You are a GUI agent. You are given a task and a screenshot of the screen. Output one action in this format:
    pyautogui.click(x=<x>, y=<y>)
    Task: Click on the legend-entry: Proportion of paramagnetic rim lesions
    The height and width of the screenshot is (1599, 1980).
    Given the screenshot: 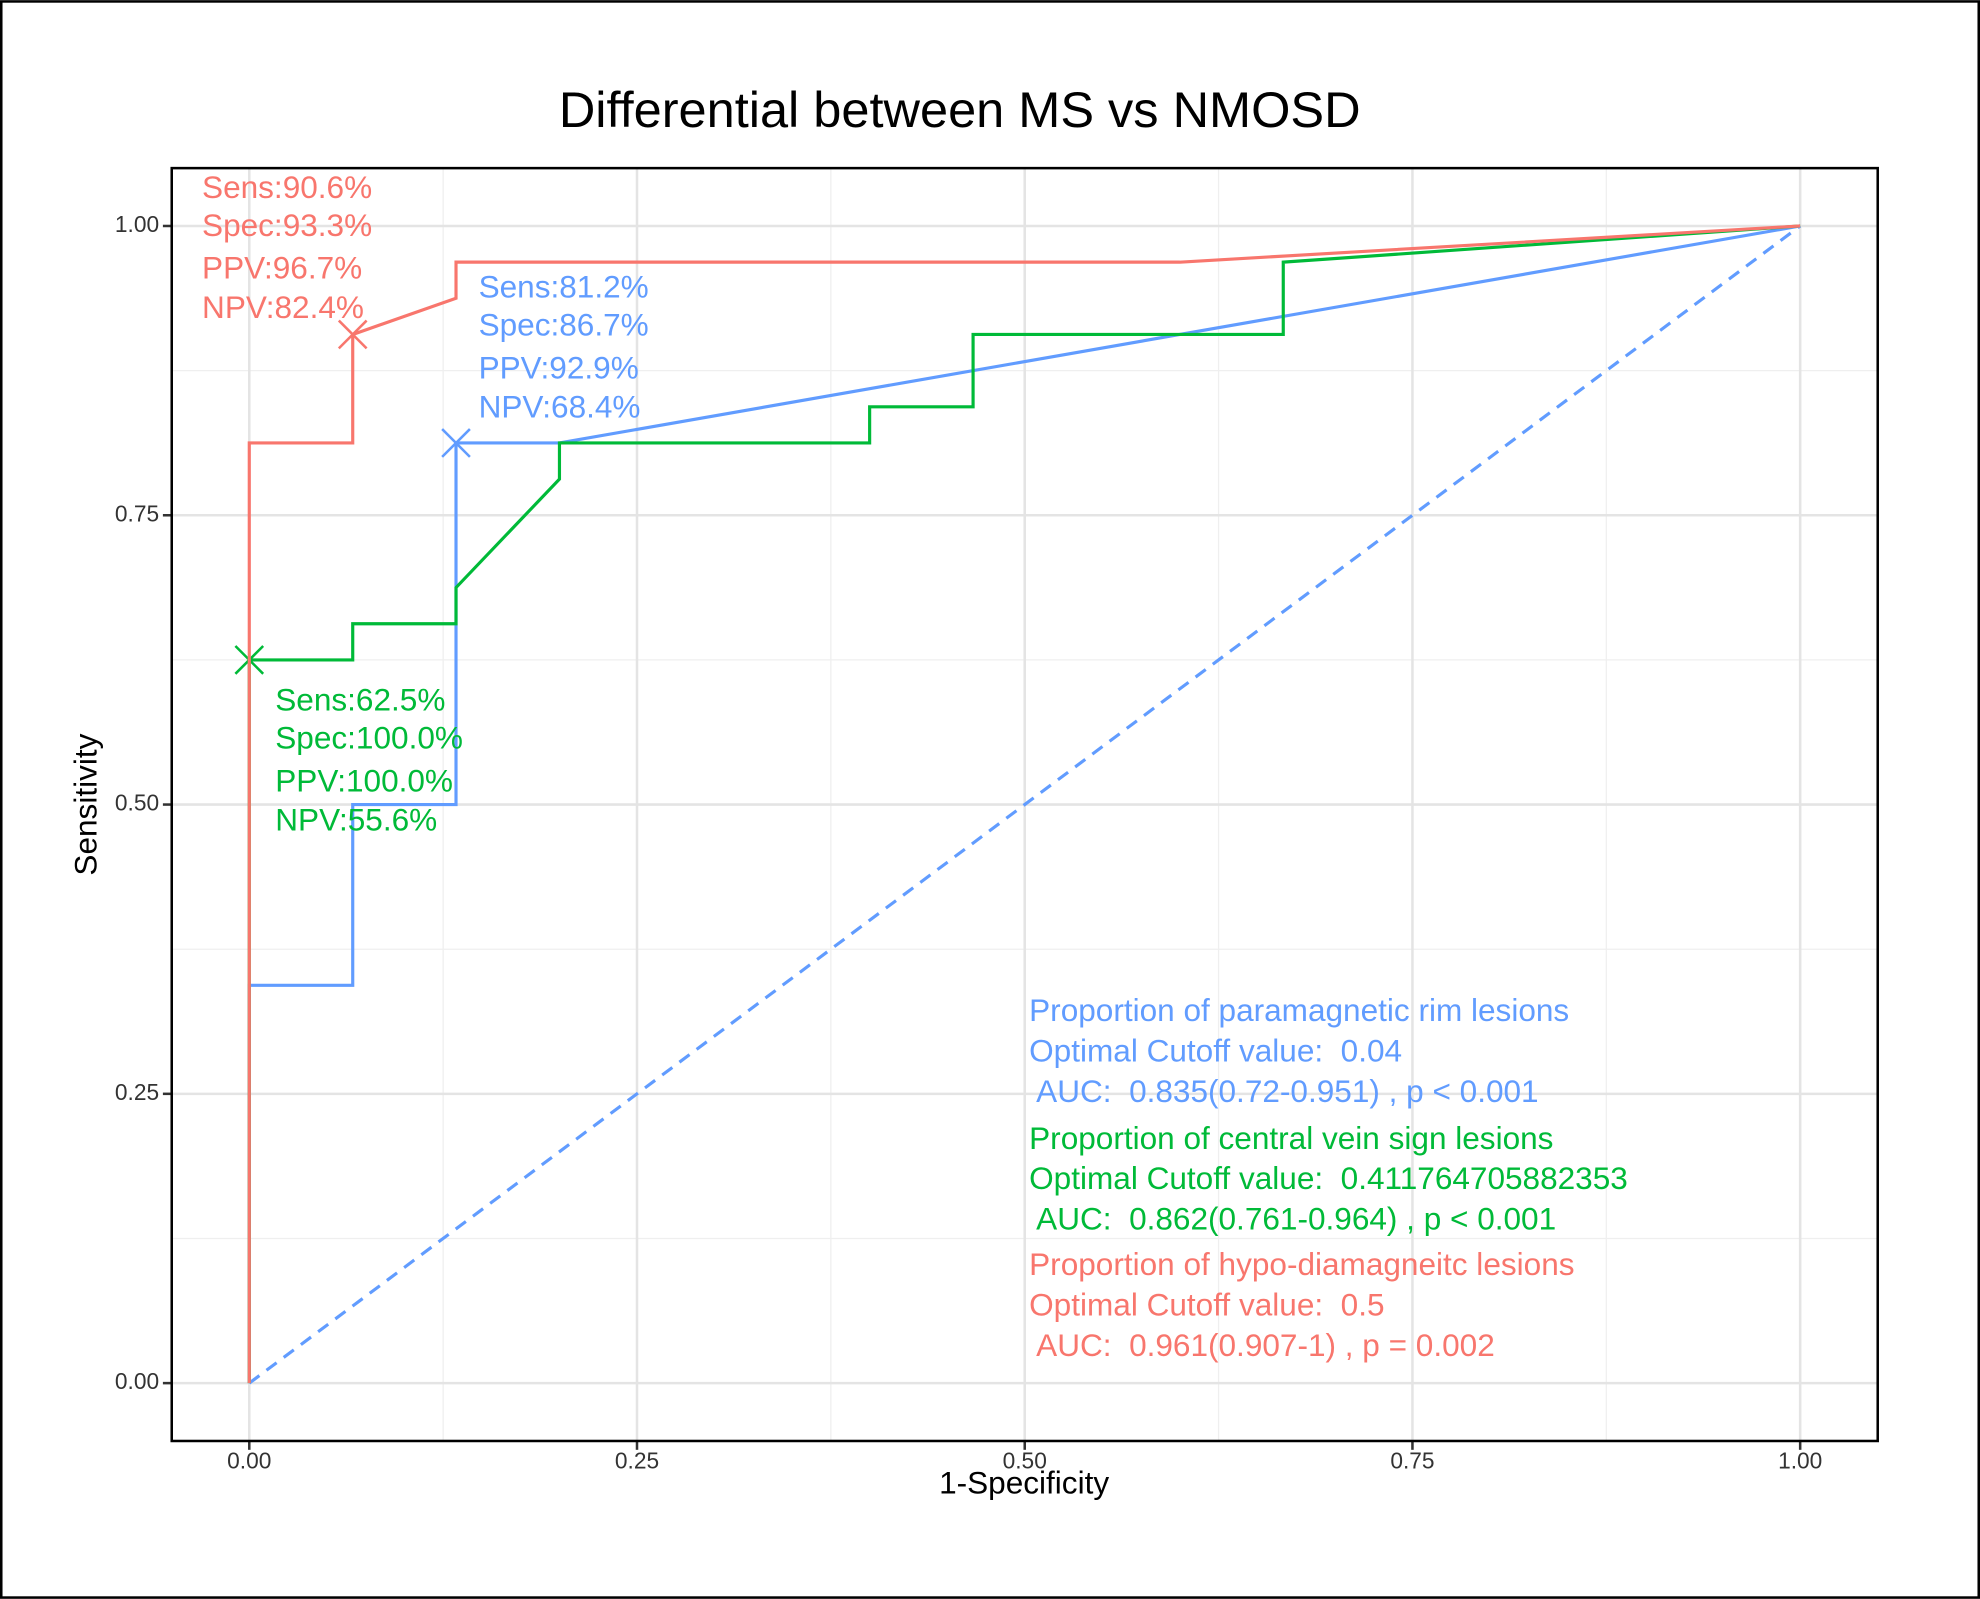 What is the action you would take?
    pyautogui.click(x=1299, y=1010)
    